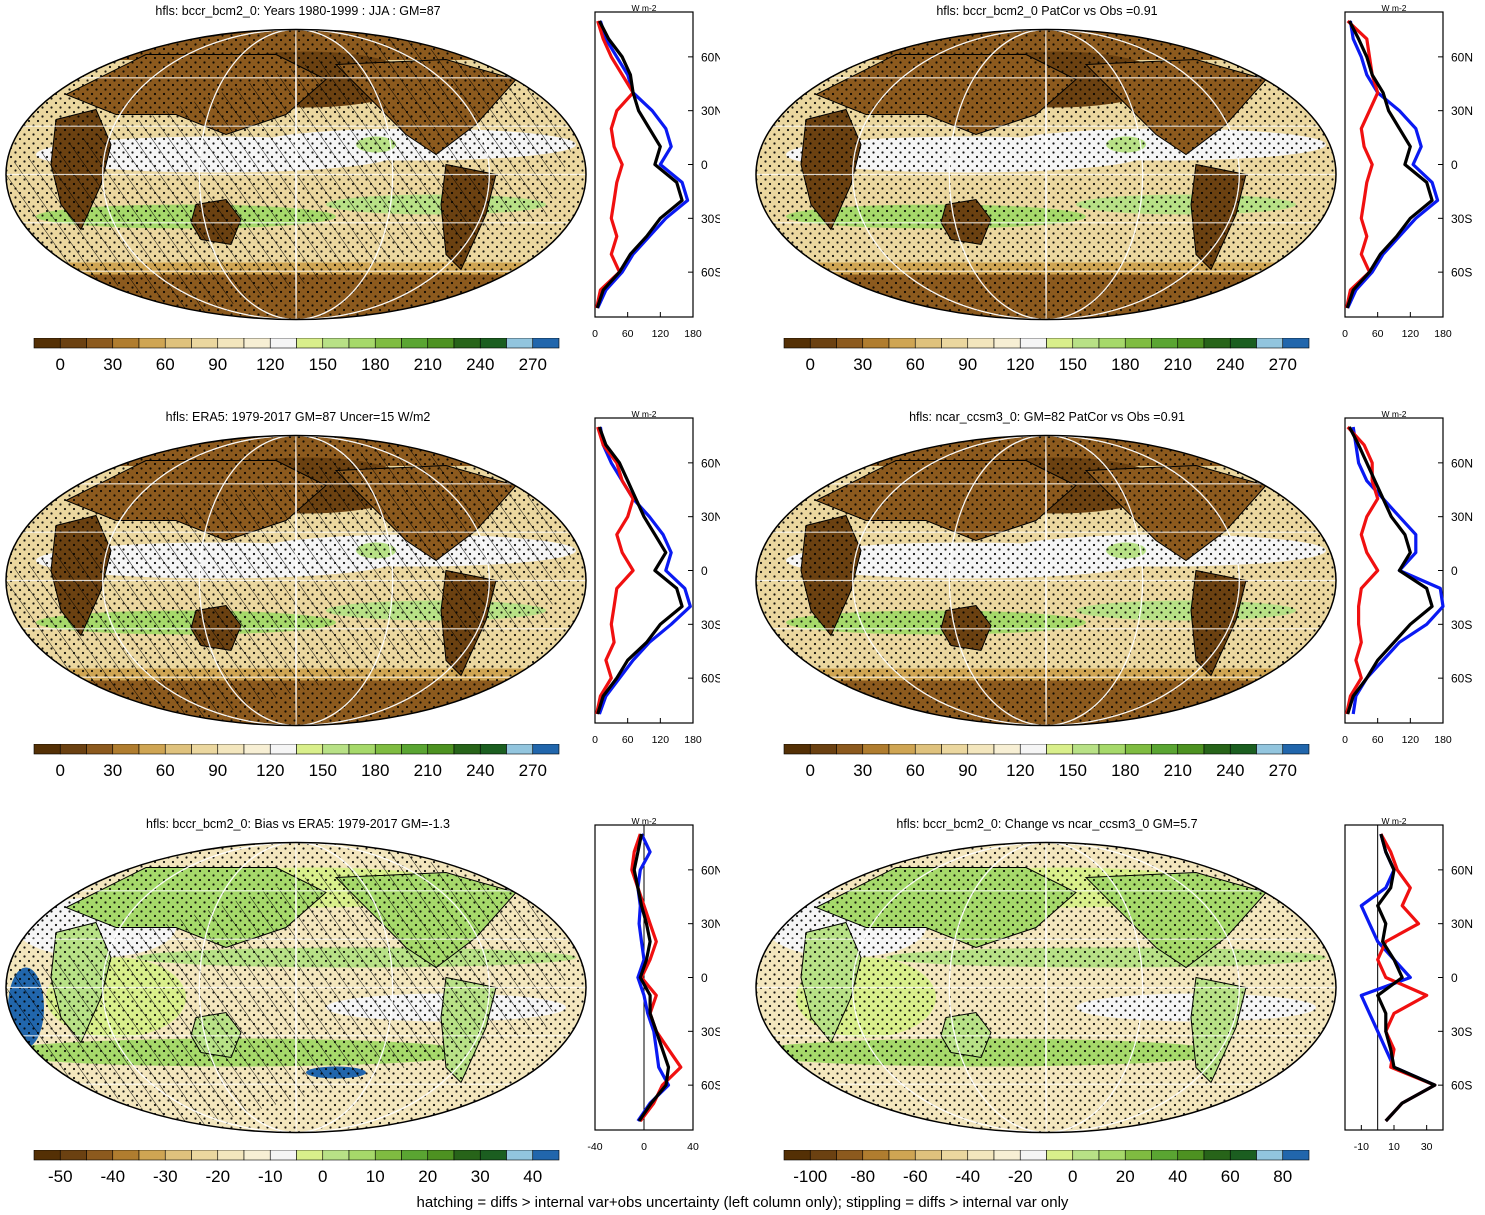  I want to click on panel-2-zonal-profile: W m-2 60N 30N 0 30S 60S 0 60 120 180, so click(1407, 171).